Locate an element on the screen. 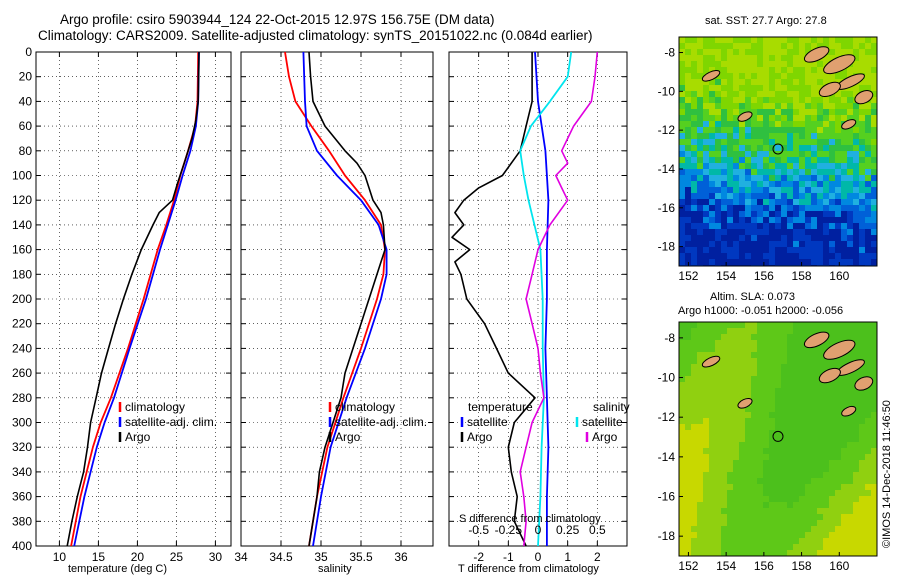  tick-label-y: 340 is located at coordinates (22, 472).